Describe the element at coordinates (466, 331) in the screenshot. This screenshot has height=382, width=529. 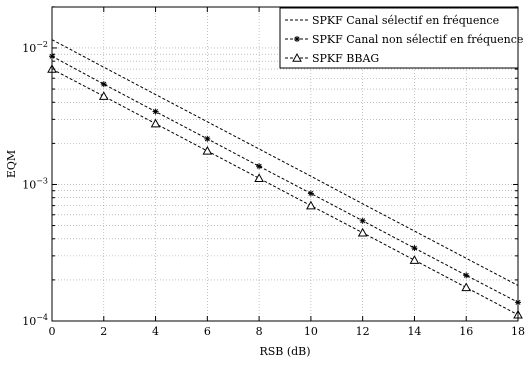
I see `x-tick-label: 16` at that location.